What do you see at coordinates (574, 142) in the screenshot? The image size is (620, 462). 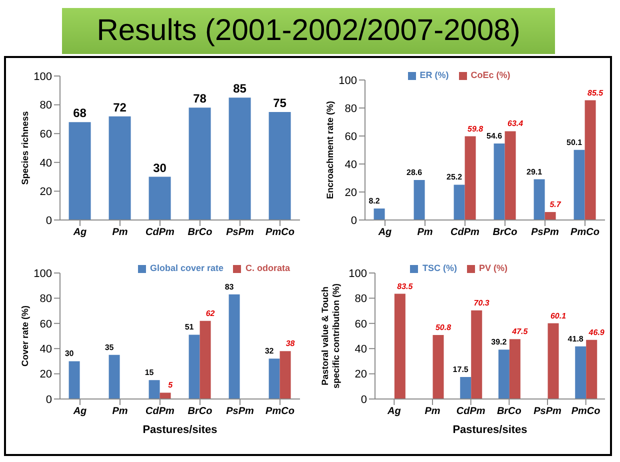 I see `data-label: 50.1` at bounding box center [574, 142].